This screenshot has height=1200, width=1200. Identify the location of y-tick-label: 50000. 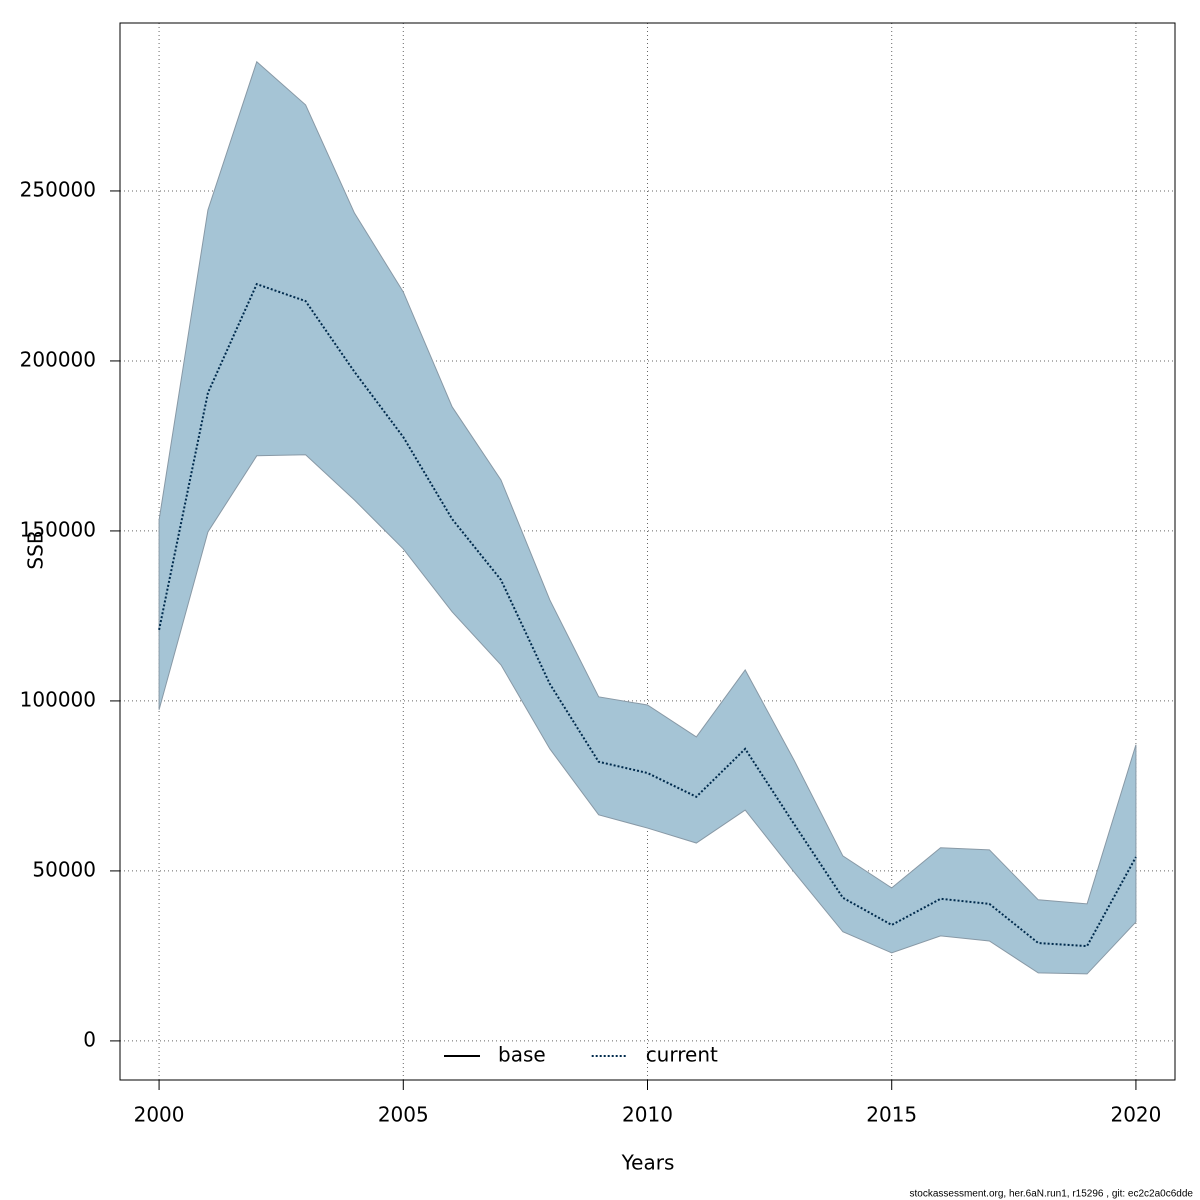
(64, 869).